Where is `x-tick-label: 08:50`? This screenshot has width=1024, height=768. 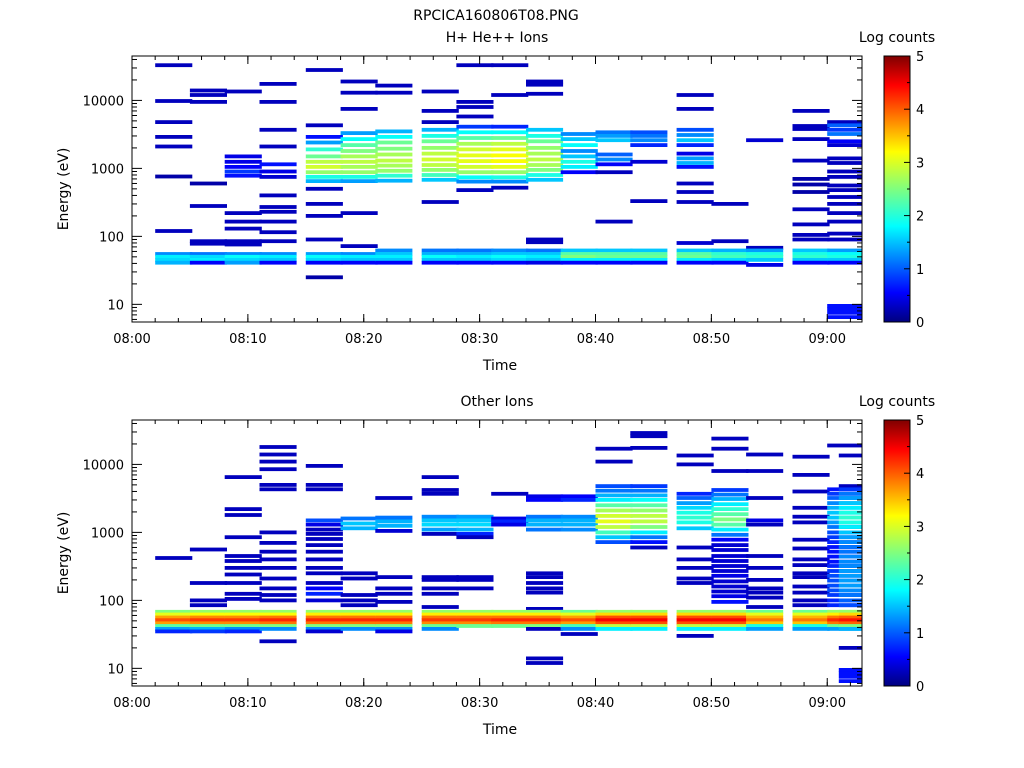 x-tick-label: 08:50 is located at coordinates (711, 339).